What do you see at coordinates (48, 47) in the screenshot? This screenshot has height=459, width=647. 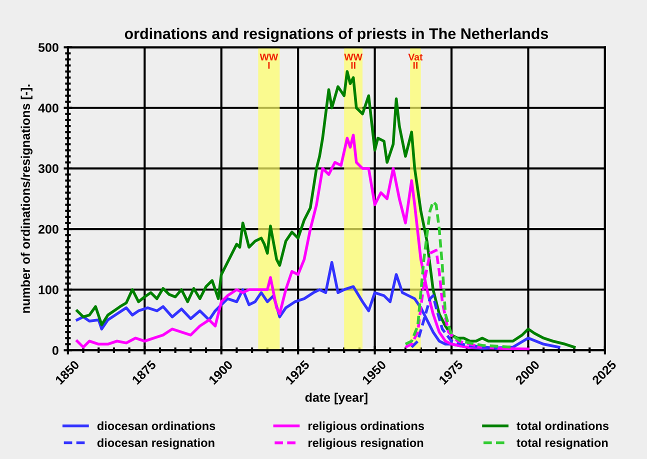 I see `y-tick-label: 500` at bounding box center [48, 47].